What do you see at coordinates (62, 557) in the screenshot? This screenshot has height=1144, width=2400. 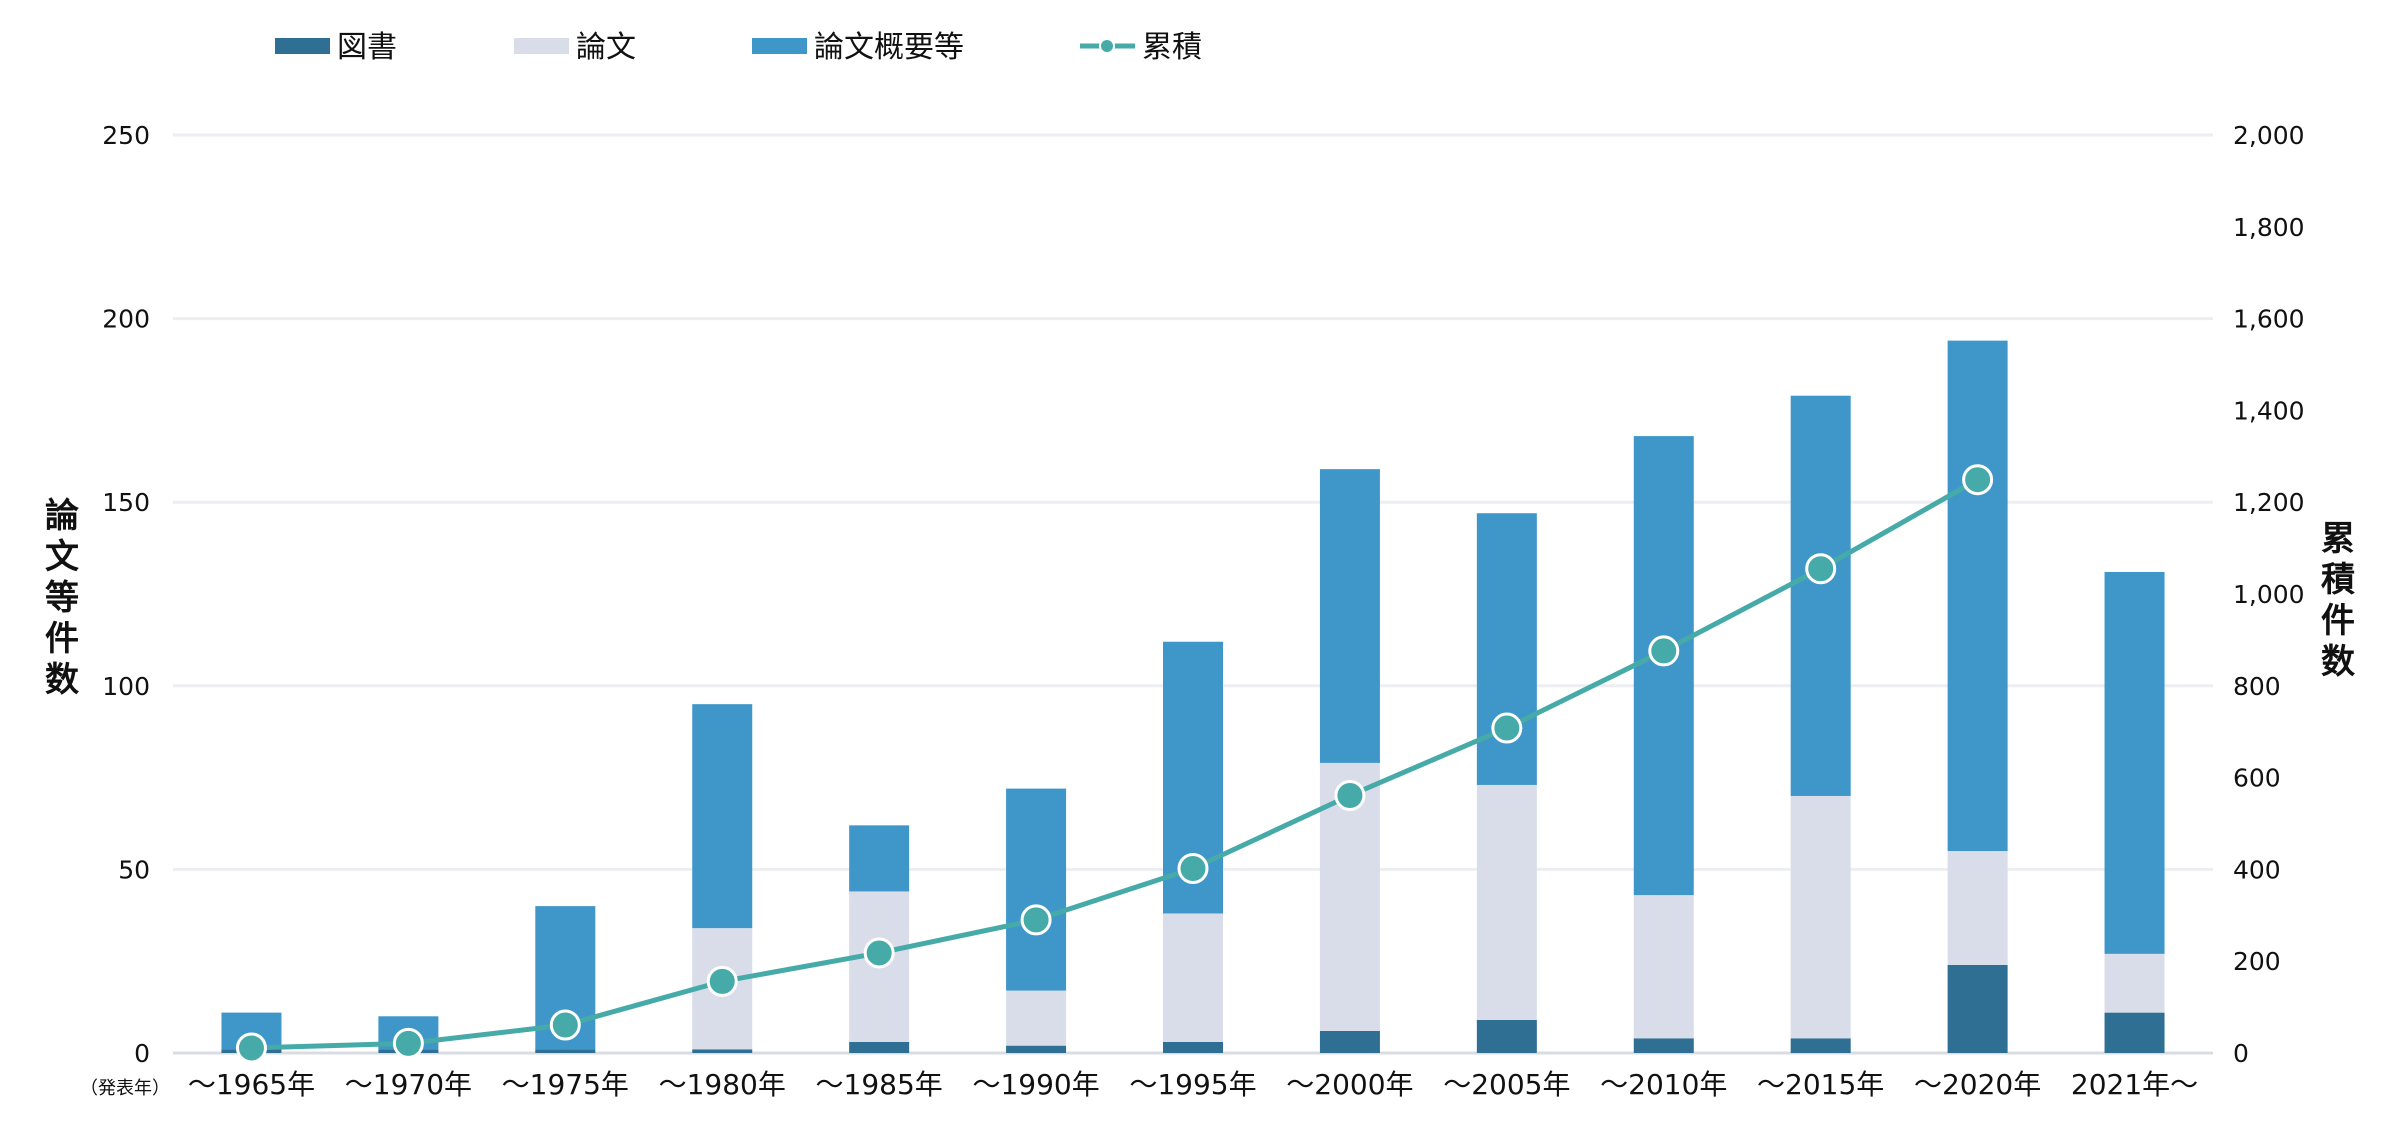 I see `axis-label-char: 文` at bounding box center [62, 557].